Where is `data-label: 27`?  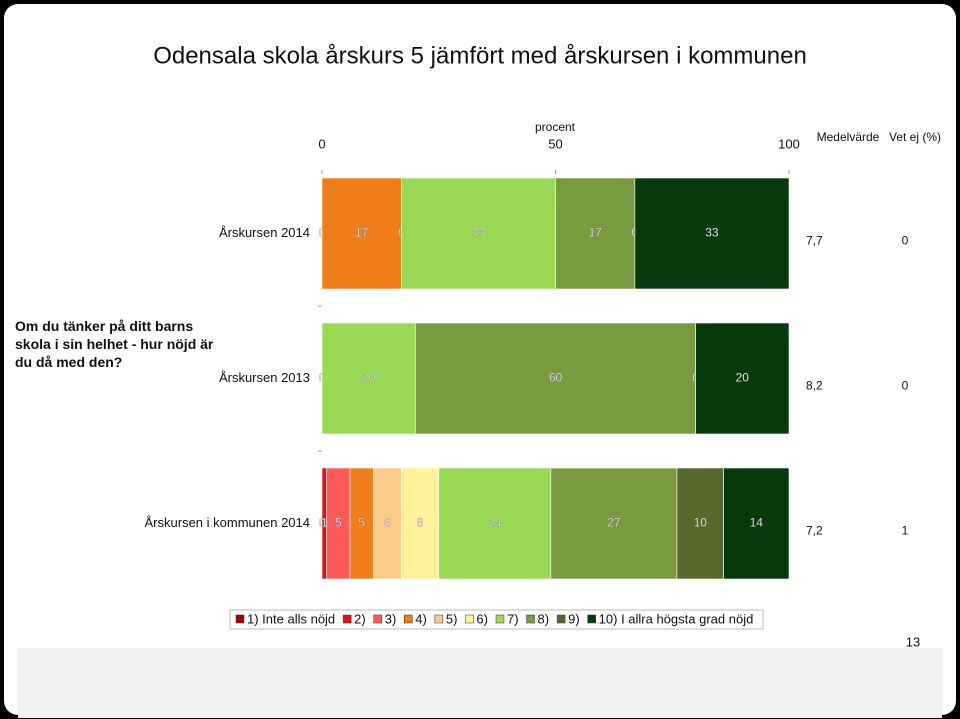 data-label: 27 is located at coordinates (614, 523).